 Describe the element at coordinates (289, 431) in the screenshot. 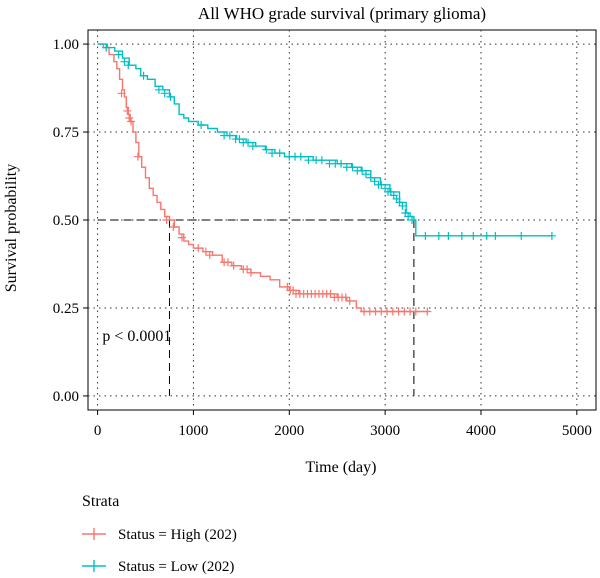

I see `x-tick-label: 2000` at that location.